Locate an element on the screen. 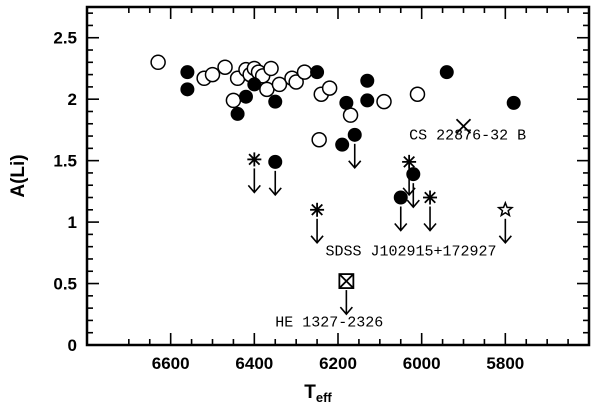 The width and height of the screenshot is (600, 408). y-axis-label: A(Li) is located at coordinates (18, 175).